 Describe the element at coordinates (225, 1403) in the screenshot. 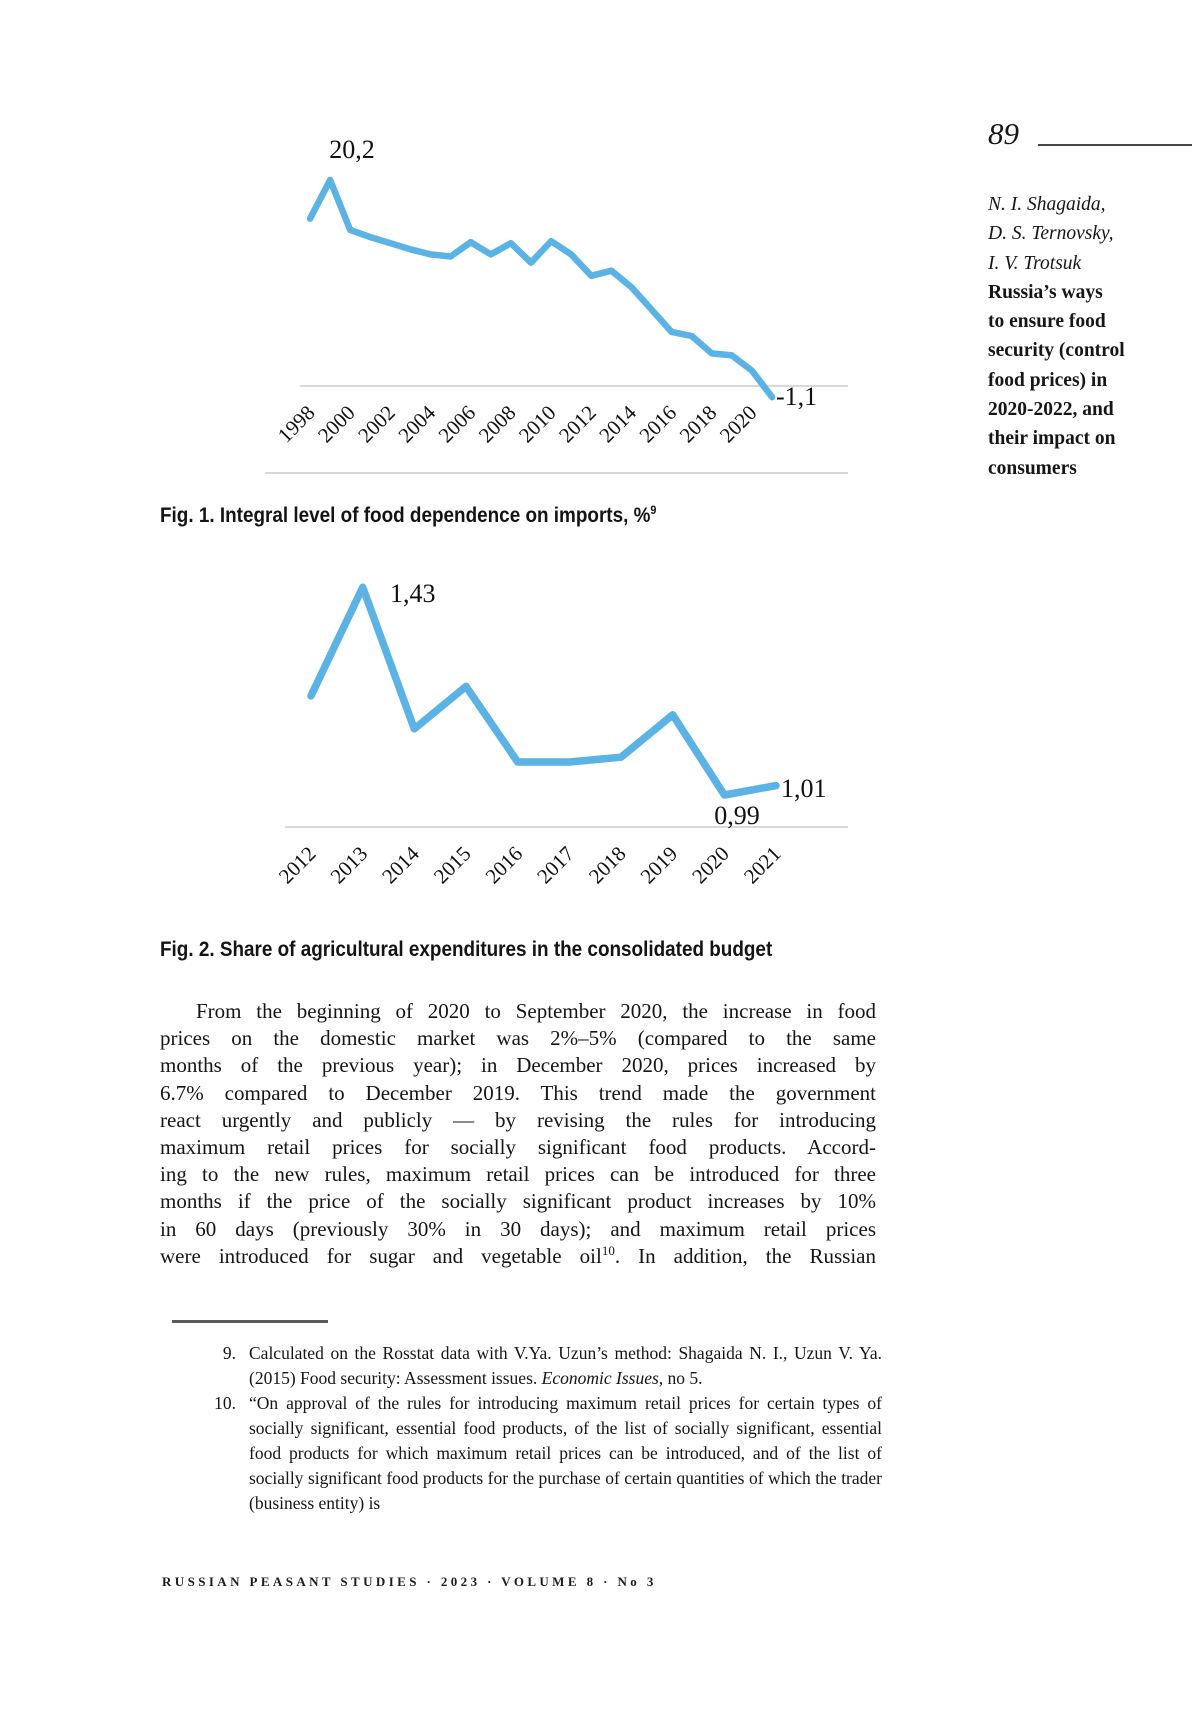

I see `footnote-number: 10.` at that location.